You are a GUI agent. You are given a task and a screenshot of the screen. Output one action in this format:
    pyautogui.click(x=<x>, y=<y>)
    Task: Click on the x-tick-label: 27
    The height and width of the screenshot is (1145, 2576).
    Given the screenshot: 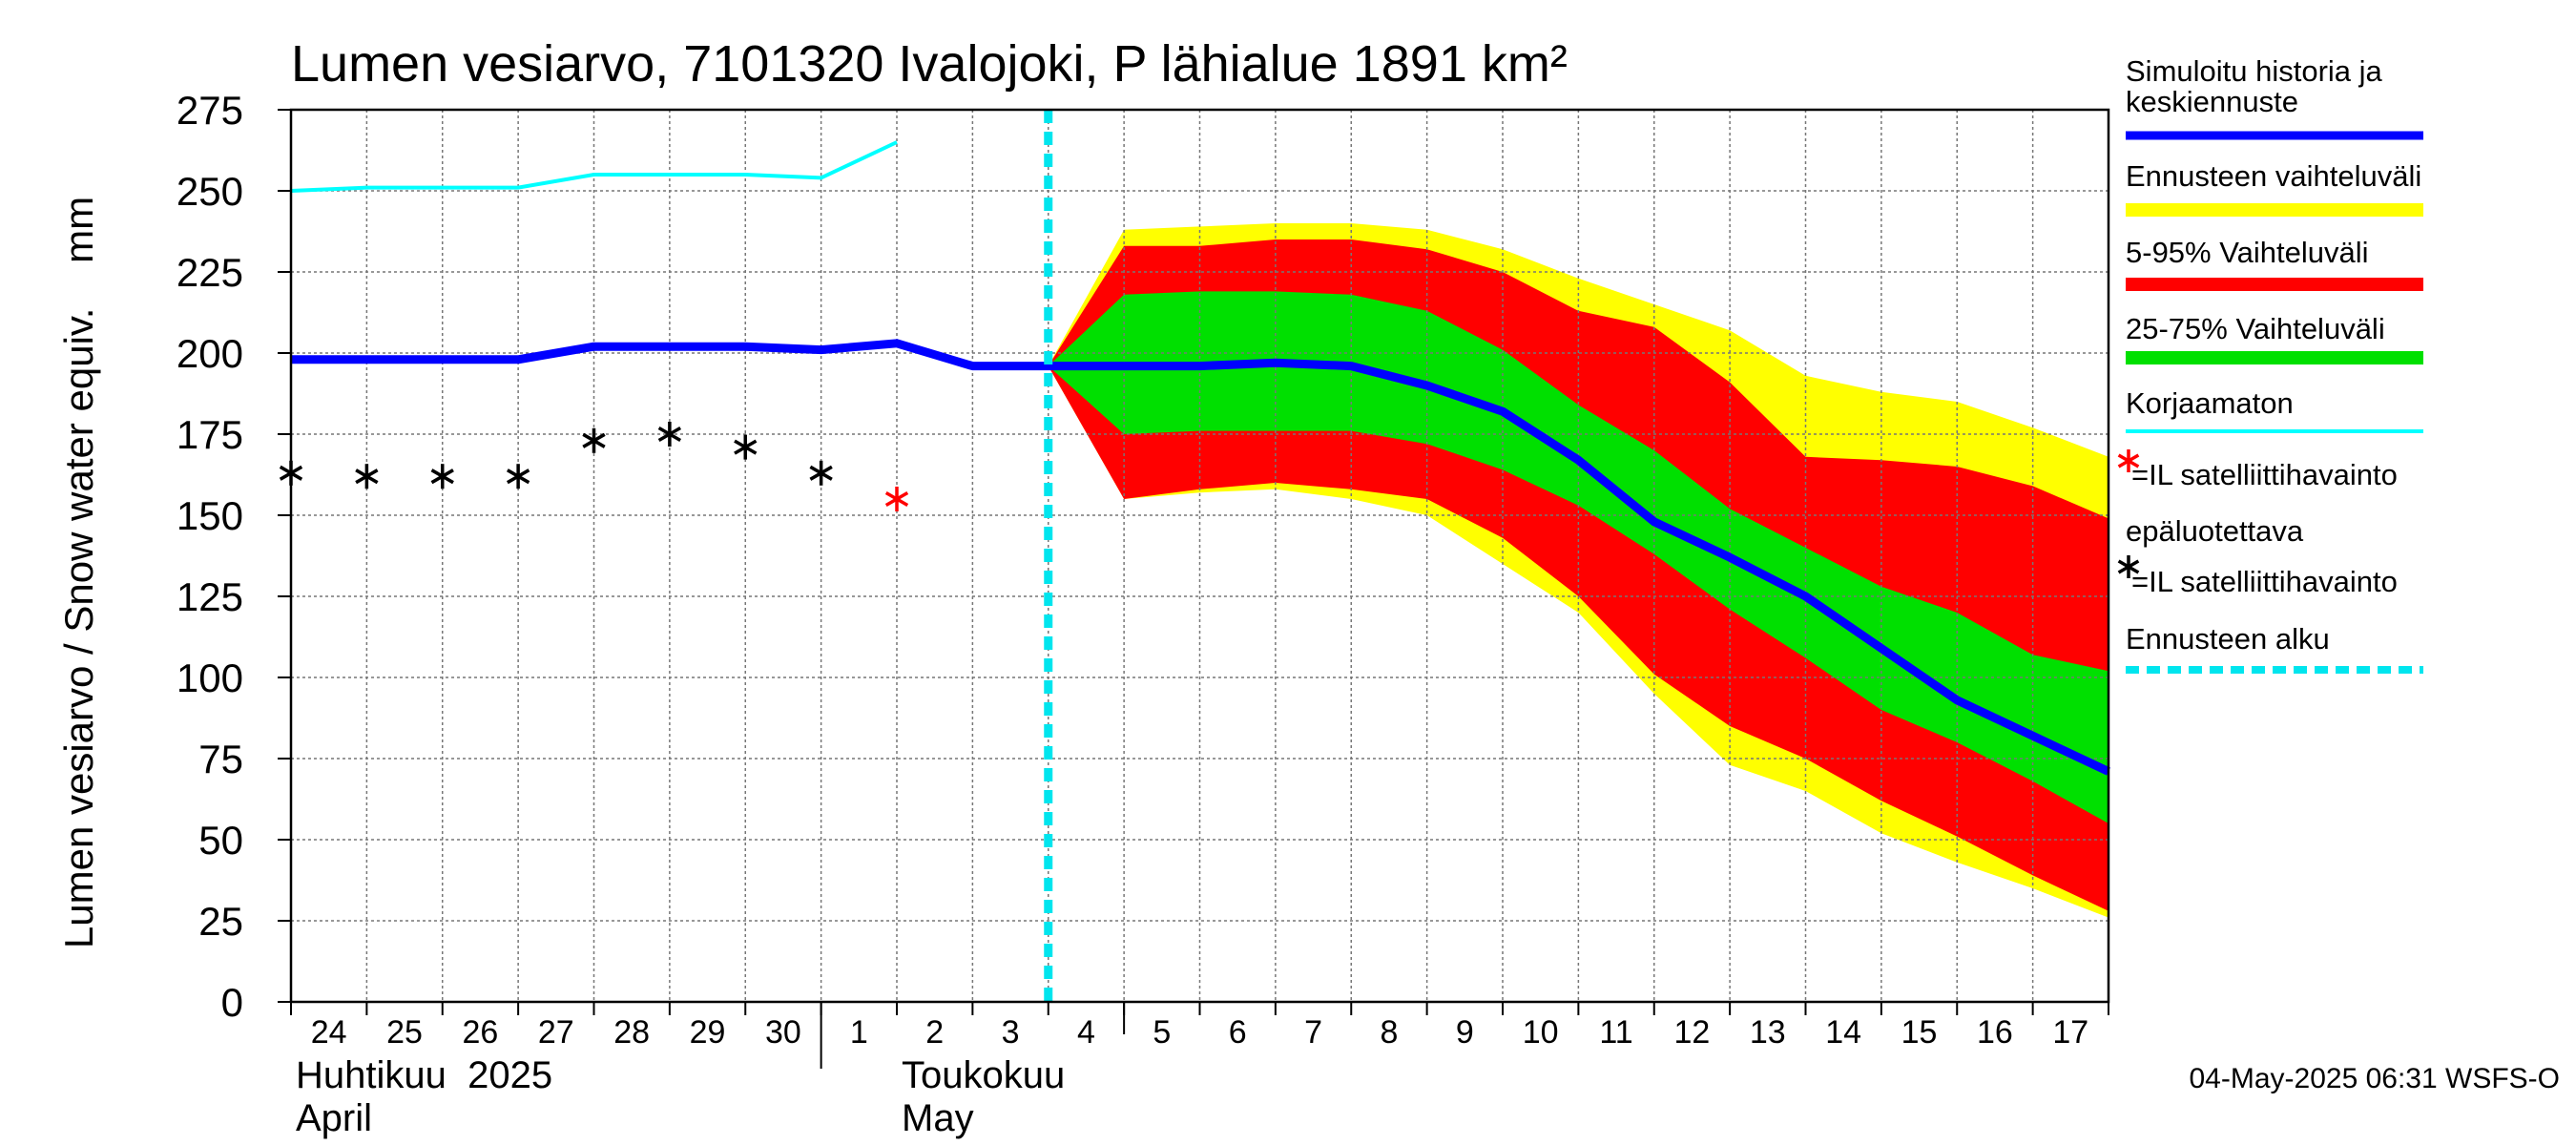 What is the action you would take?
    pyautogui.click(x=556, y=1032)
    